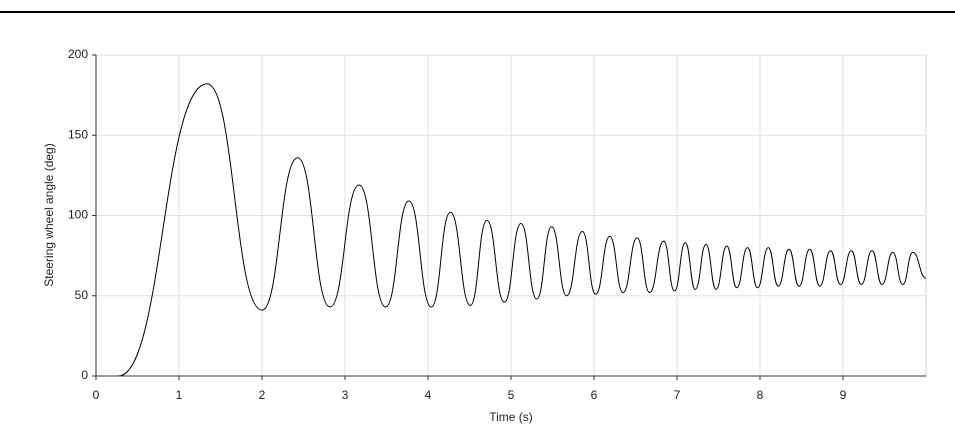  Describe the element at coordinates (428, 395) in the screenshot. I see `x-tick-label: 4` at that location.